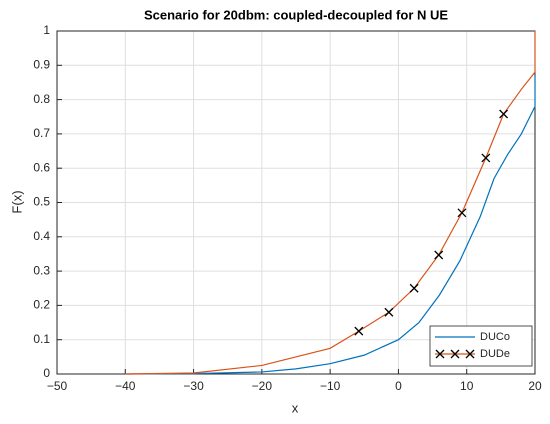 The image size is (550, 424). Describe the element at coordinates (398, 386) in the screenshot. I see `x-tick-label: 0` at that location.